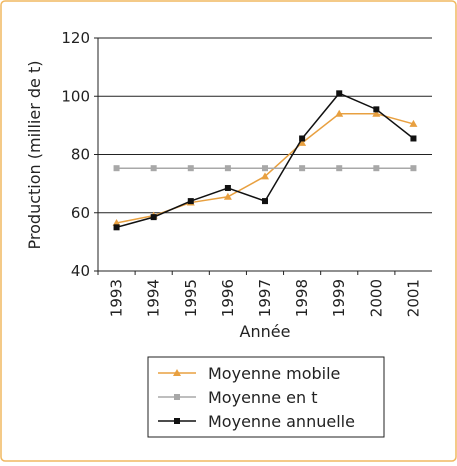  I want to click on y-tick-label: 60, so click(80, 213).